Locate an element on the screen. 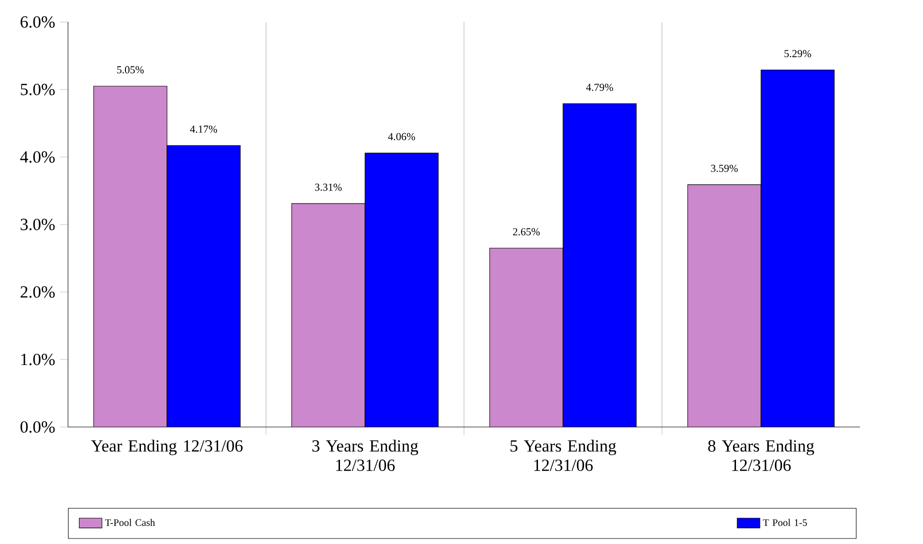 This screenshot has height=544, width=923. data-label: 4.06% is located at coordinates (402, 136).